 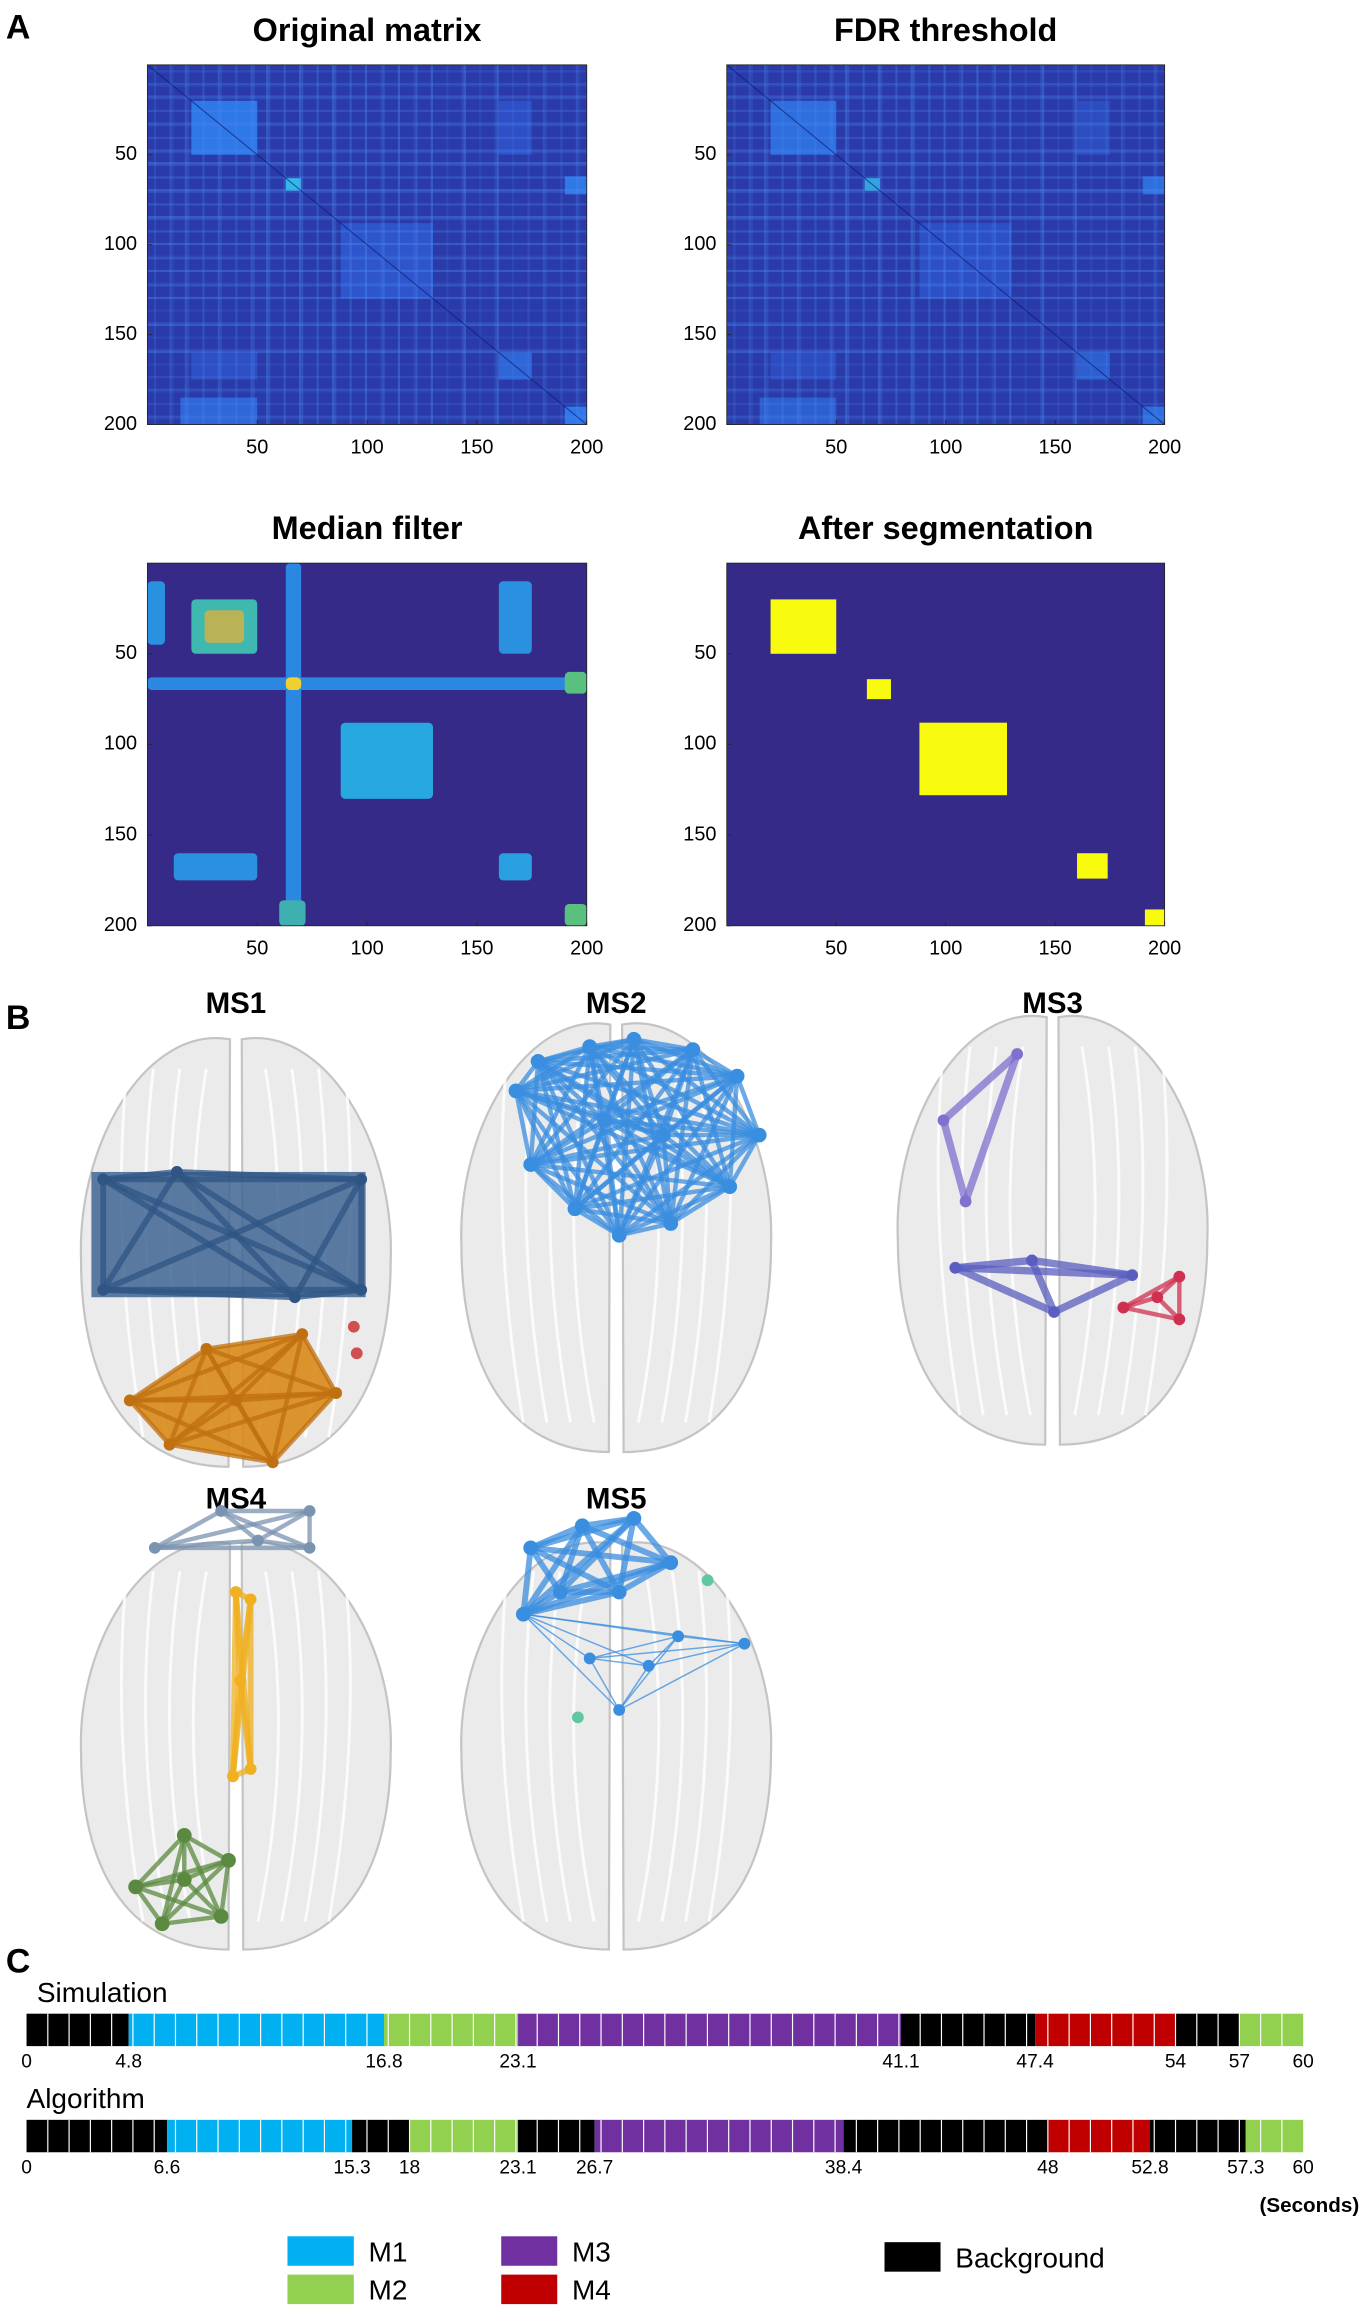 I want to click on legend-label: Background, so click(x=1029, y=2257).